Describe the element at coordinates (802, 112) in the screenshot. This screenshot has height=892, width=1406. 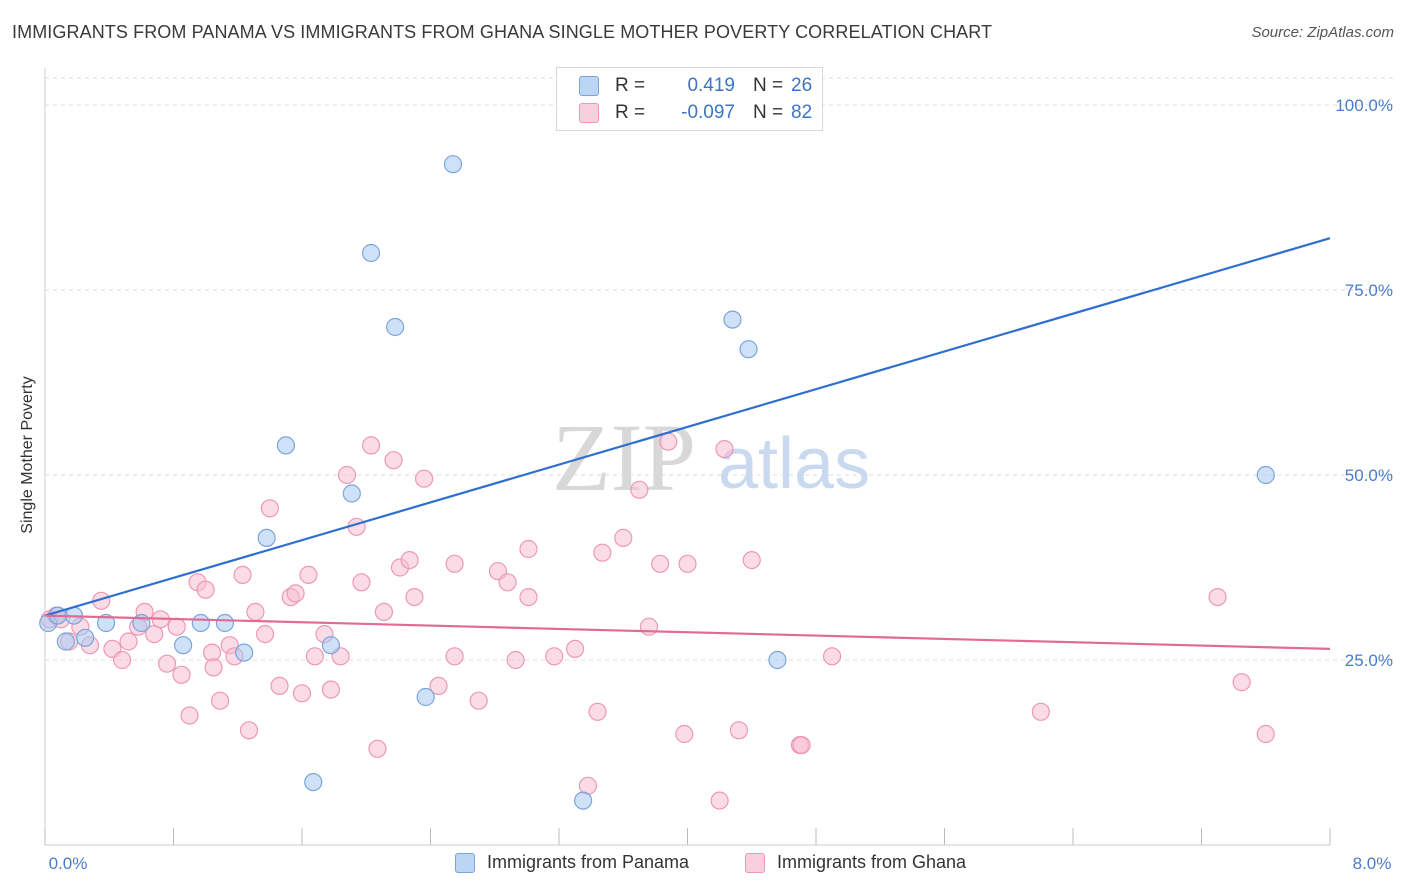
I see `legend-n-value: 82` at that location.